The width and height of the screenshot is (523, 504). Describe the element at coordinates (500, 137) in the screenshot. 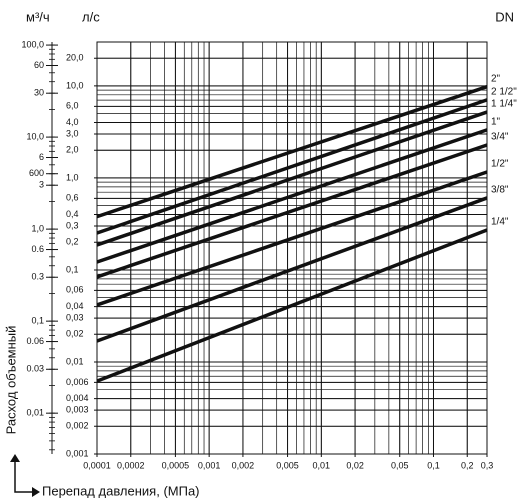

I see `legend-label: 3/4"` at that location.